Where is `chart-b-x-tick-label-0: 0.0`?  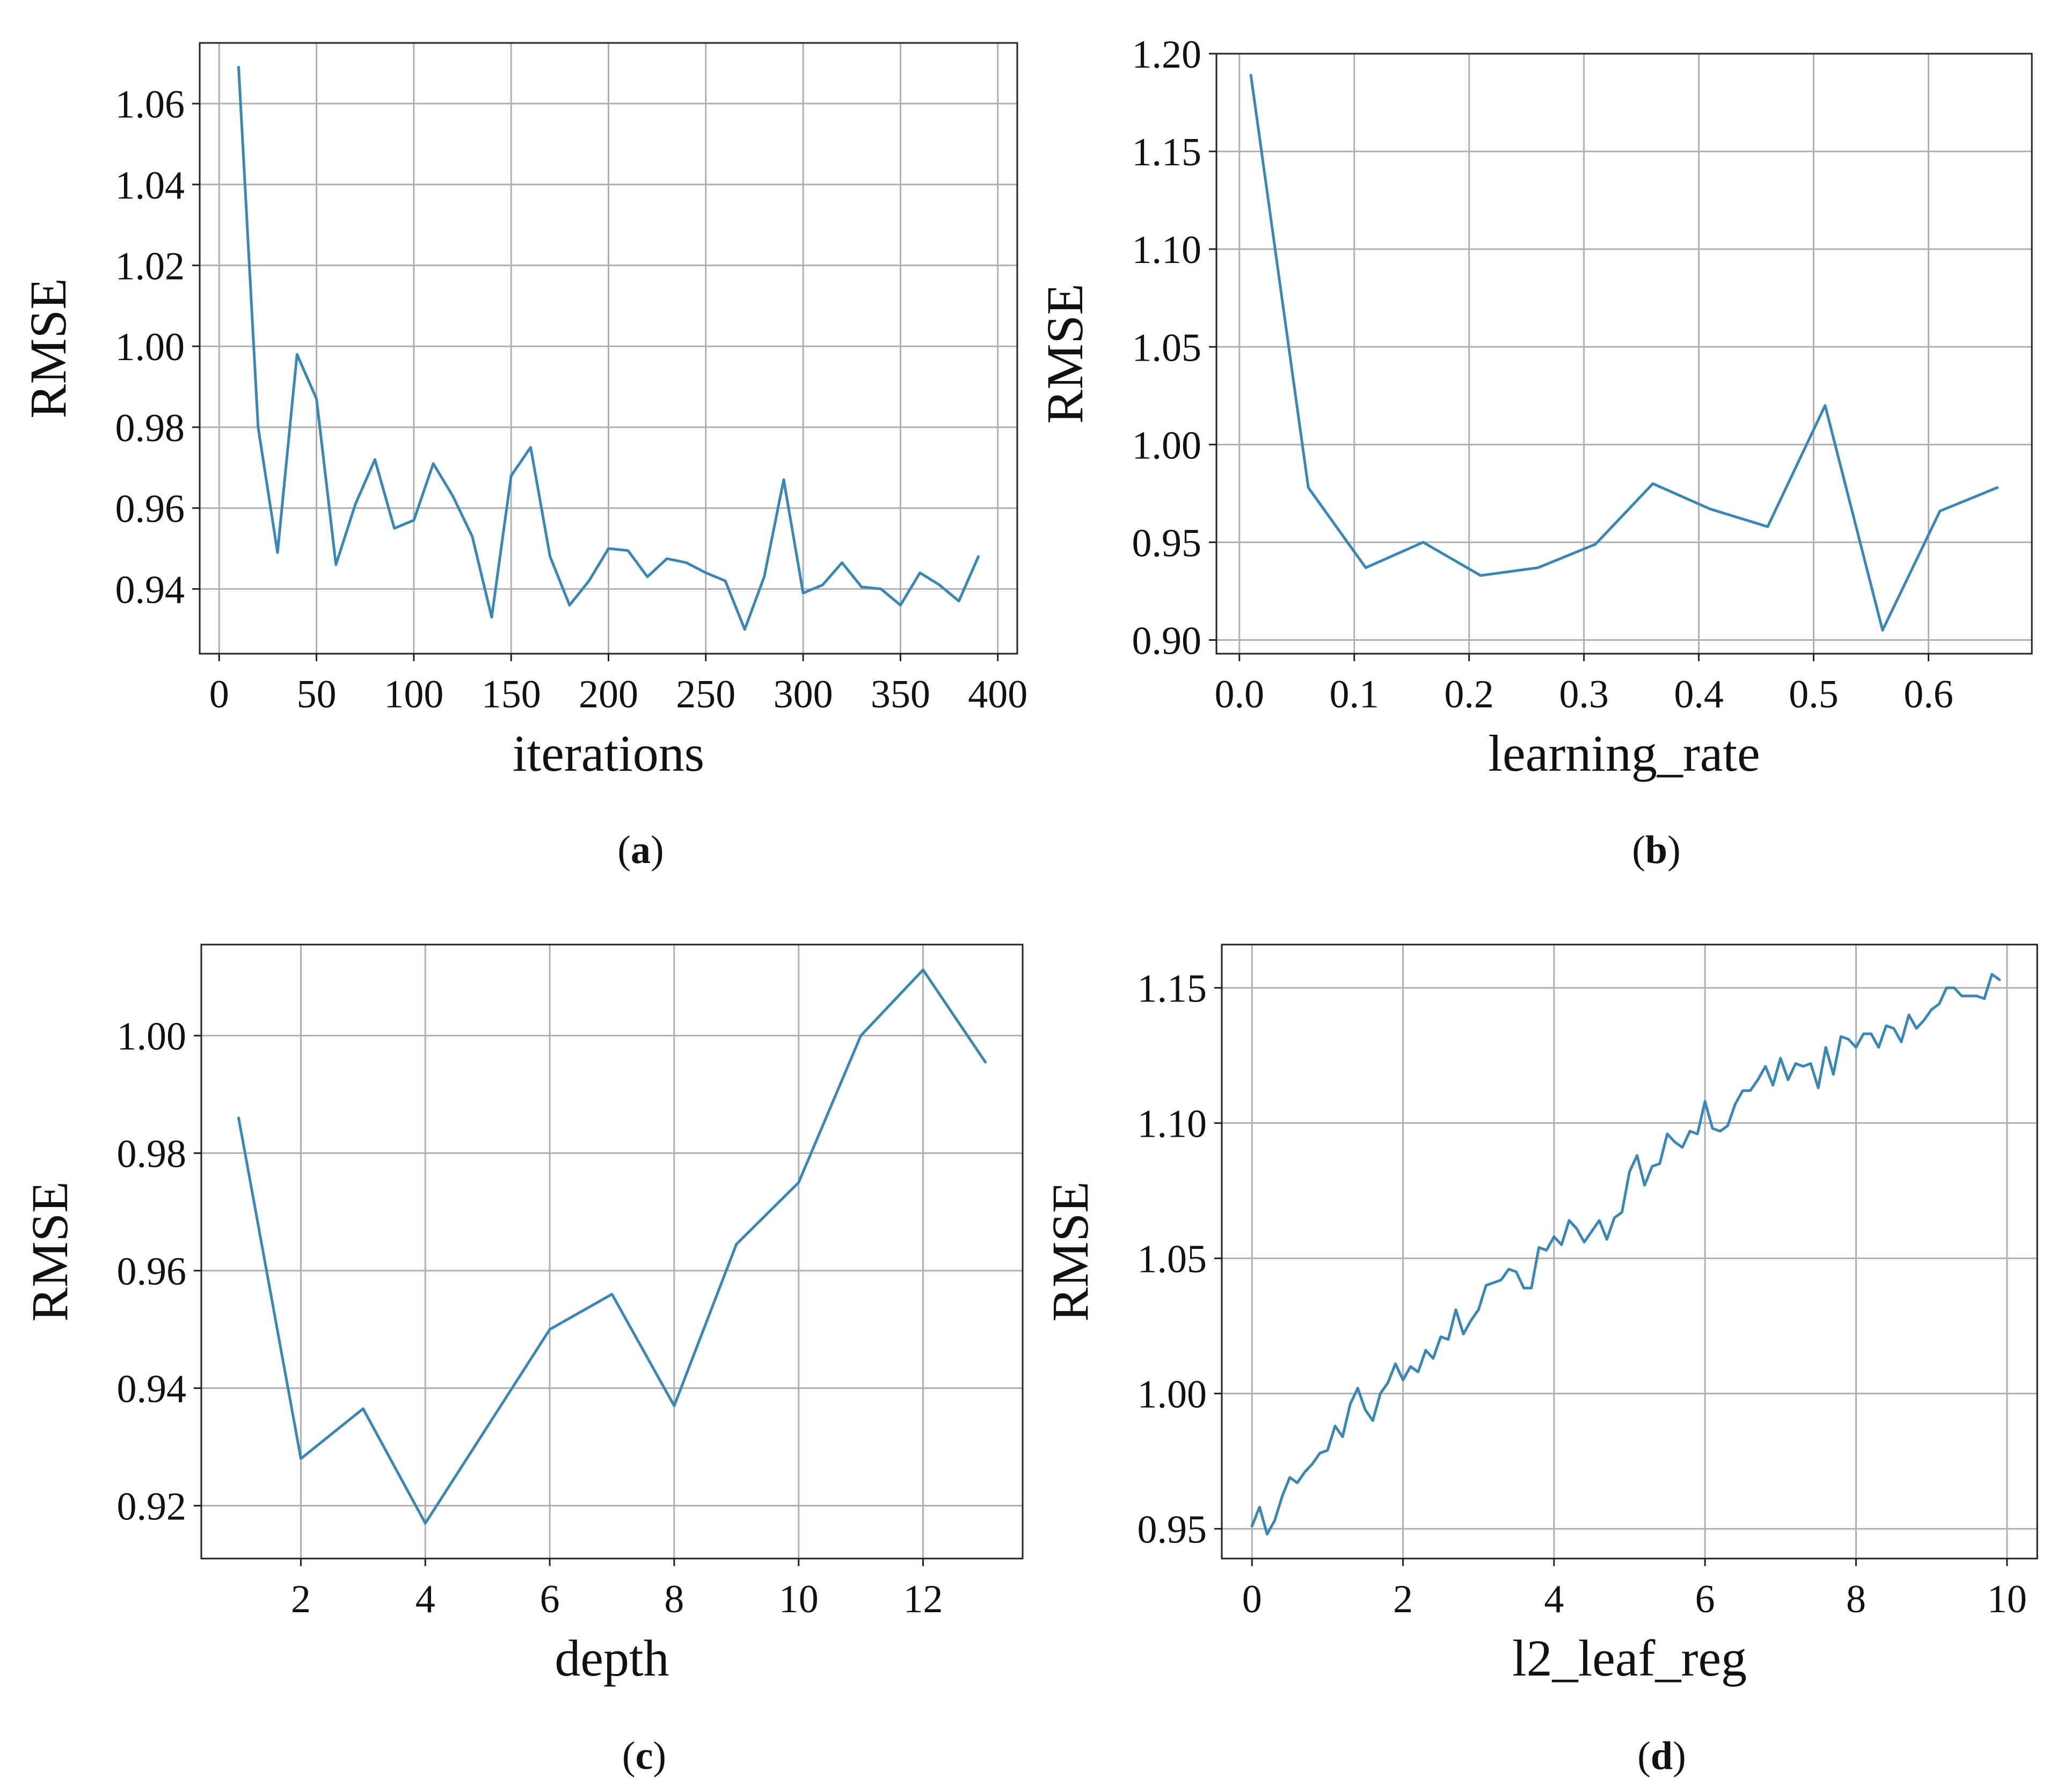
chart-b-x-tick-label-0: 0.0 is located at coordinates (1240, 694).